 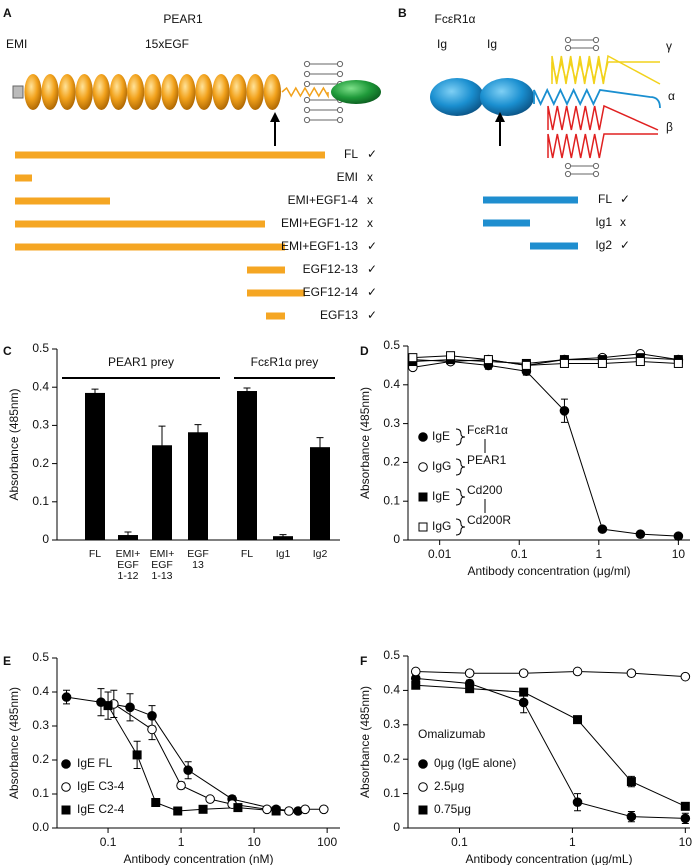 I want to click on group-label: PEAR1 prey, so click(x=141, y=362).